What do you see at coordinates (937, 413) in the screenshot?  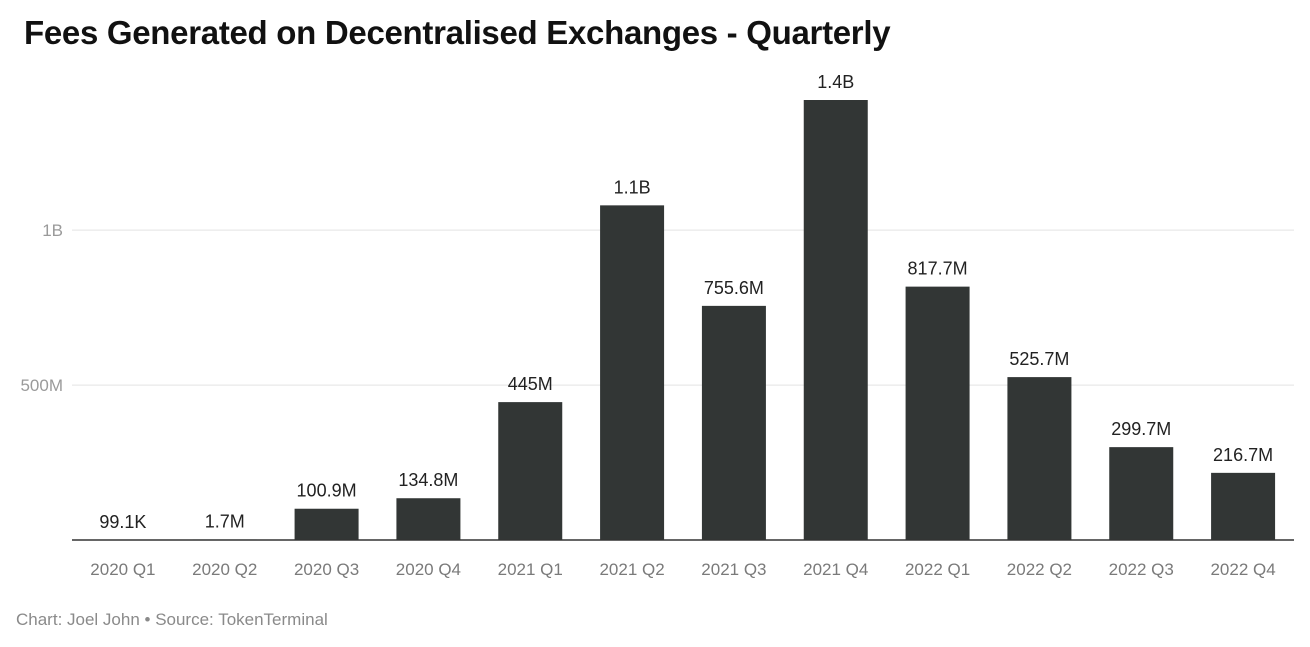 I see `bar-2022-q1` at bounding box center [937, 413].